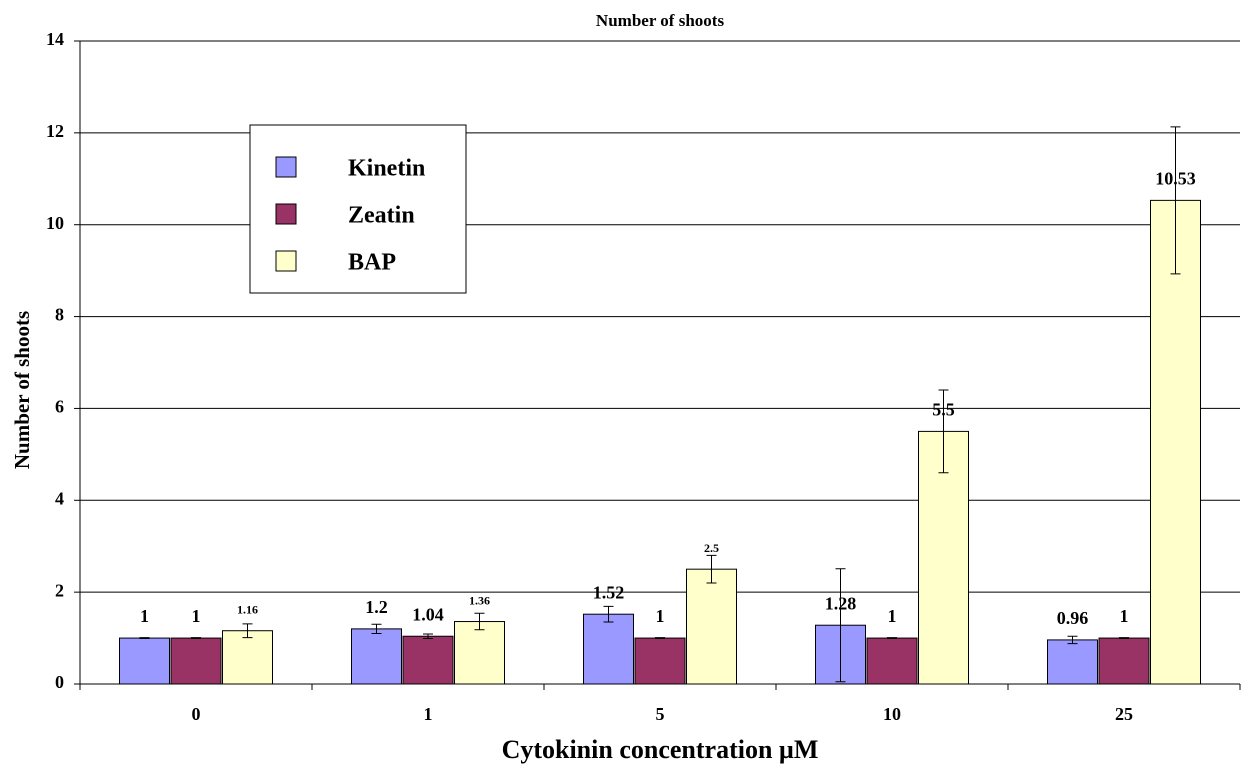 The height and width of the screenshot is (771, 1250). What do you see at coordinates (386, 169) in the screenshot?
I see `legend-label: Kinetin` at bounding box center [386, 169].